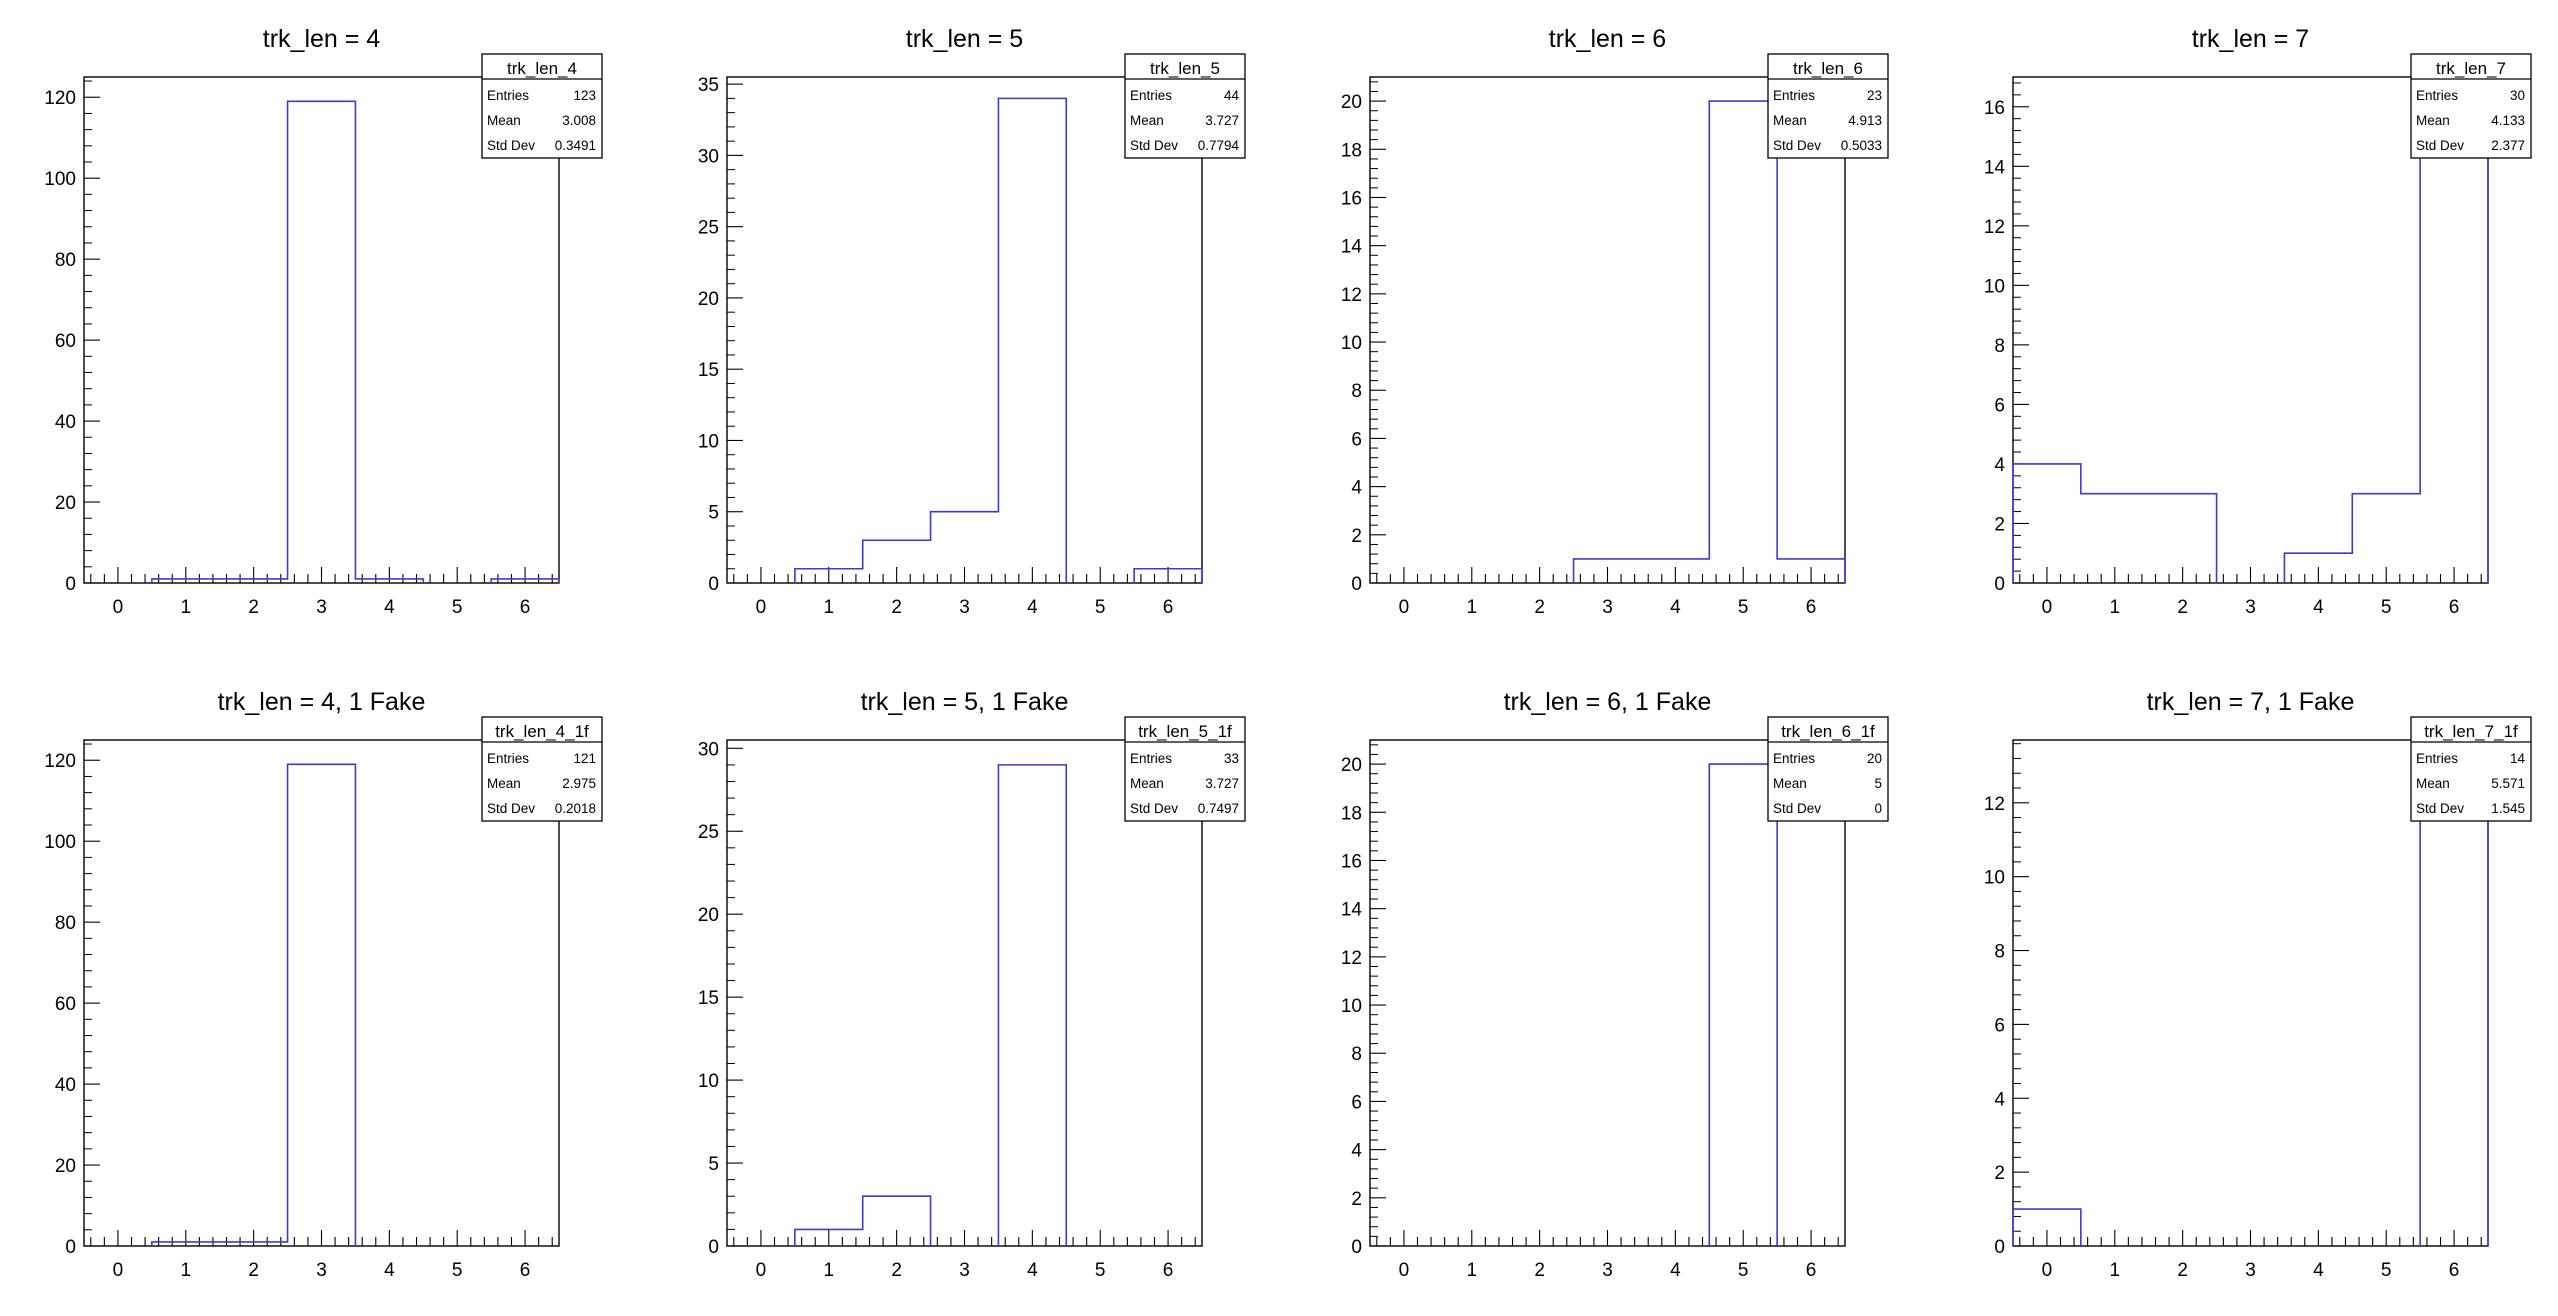 This screenshot has height=1316, width=2558. Describe the element at coordinates (1185, 106) in the screenshot. I see `stats-box: trk_len_5 Entries 44 Mean 3.727 Std Dev 0.7794` at that location.